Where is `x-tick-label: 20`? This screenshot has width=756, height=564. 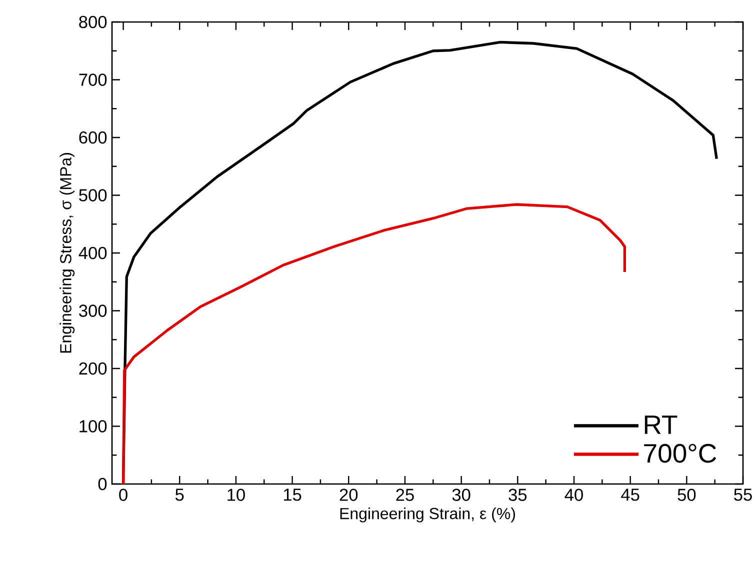 x-tick-label: 20 is located at coordinates (349, 494).